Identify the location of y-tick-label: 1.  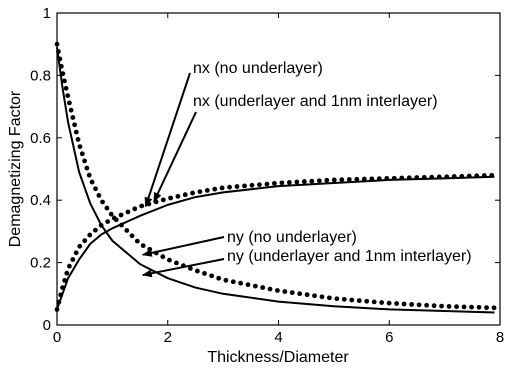
(47, 13).